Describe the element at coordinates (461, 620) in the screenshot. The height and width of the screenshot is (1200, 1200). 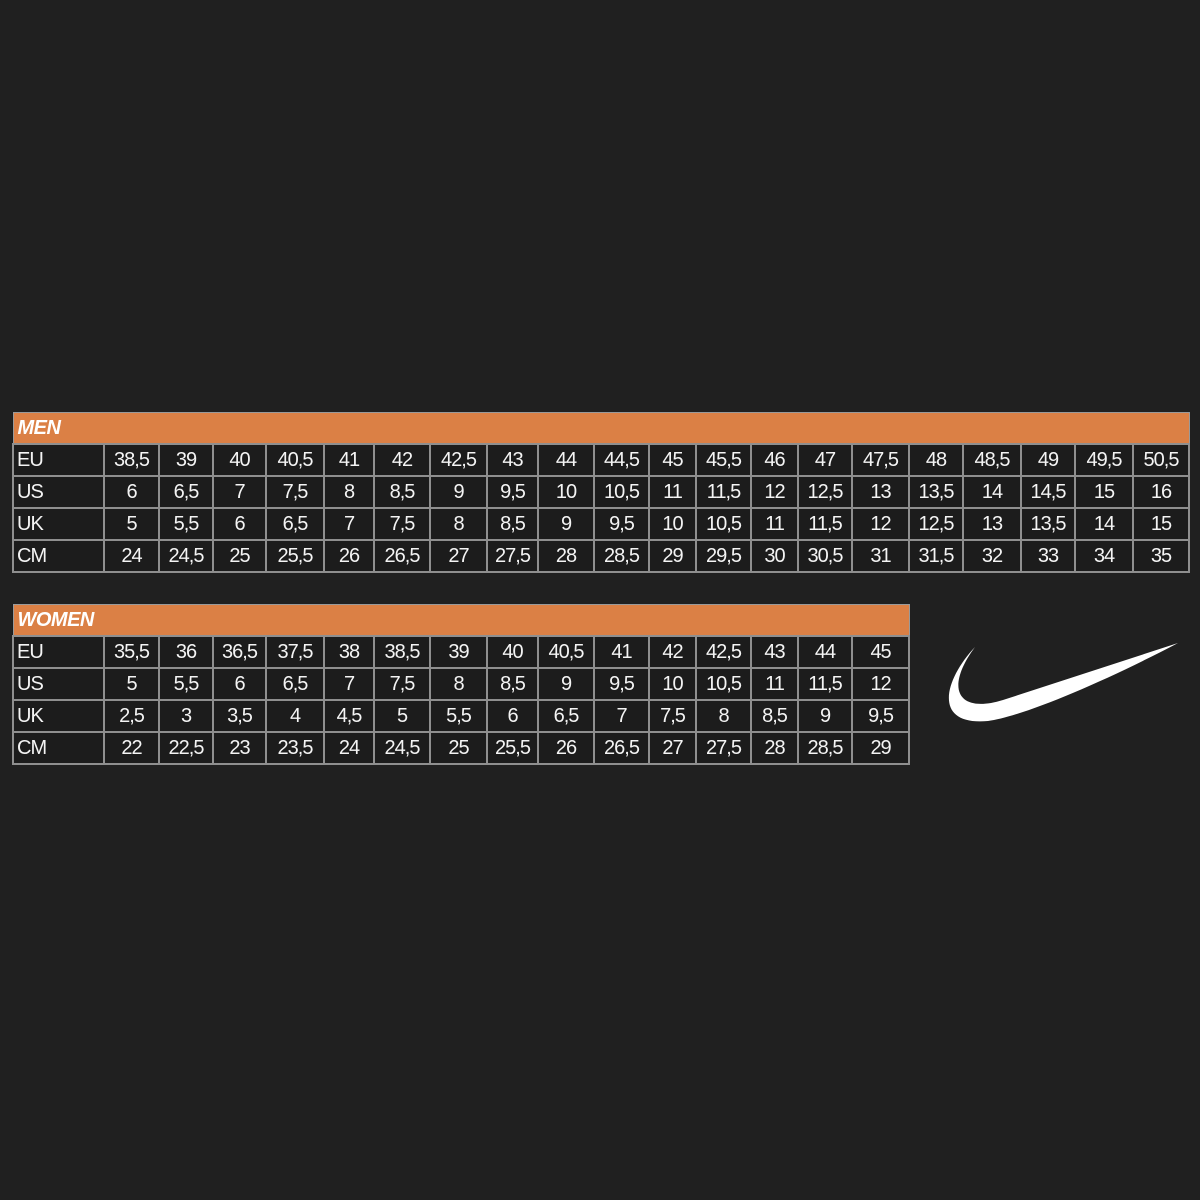
I see `women-table-title: WOMEN` at that location.